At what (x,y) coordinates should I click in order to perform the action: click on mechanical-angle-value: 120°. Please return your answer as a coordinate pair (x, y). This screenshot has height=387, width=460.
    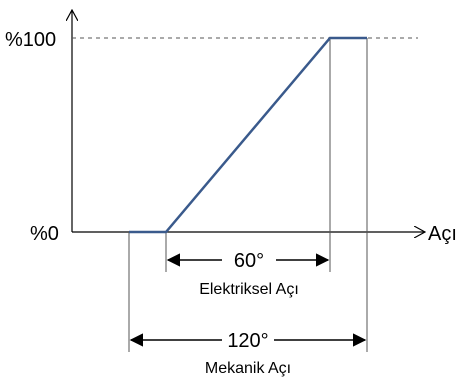
    Looking at the image, I should click on (247, 341).